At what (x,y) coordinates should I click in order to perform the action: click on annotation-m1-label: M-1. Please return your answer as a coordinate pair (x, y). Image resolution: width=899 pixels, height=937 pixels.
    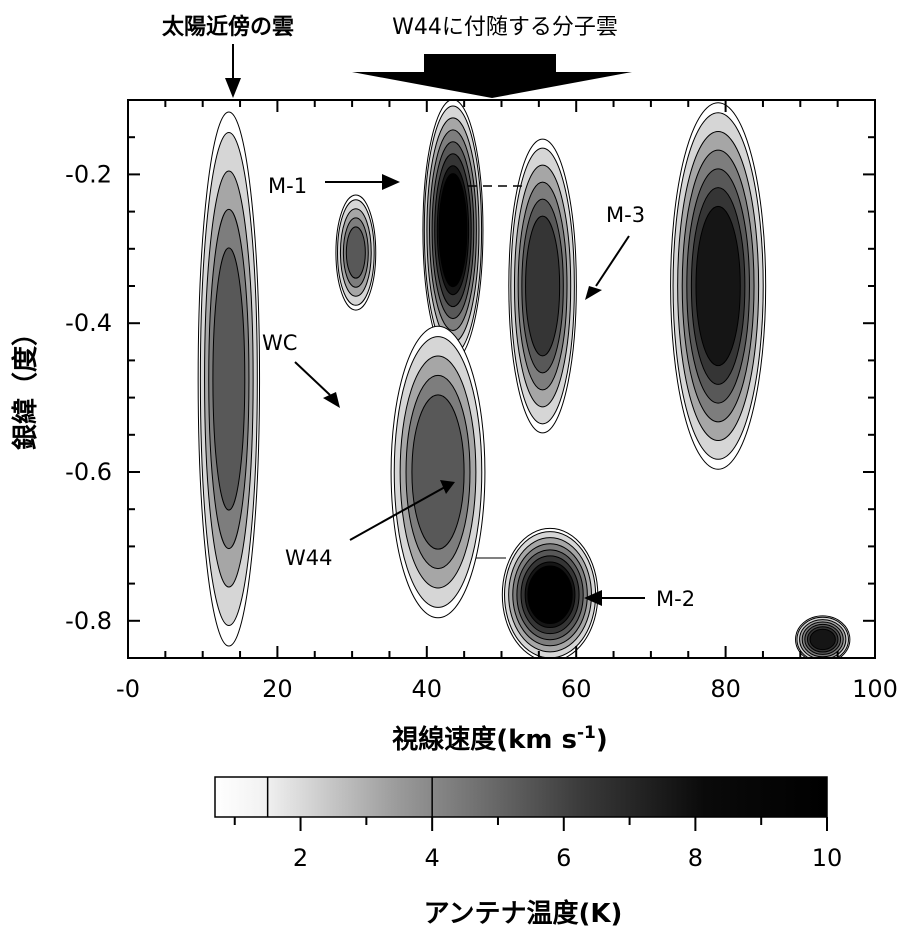
    Looking at the image, I should click on (287, 186).